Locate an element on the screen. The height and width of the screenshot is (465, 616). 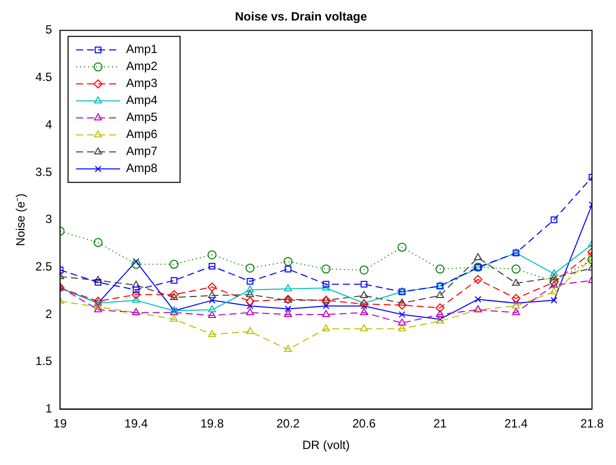
legend-label: Amp5 is located at coordinates (142, 117).